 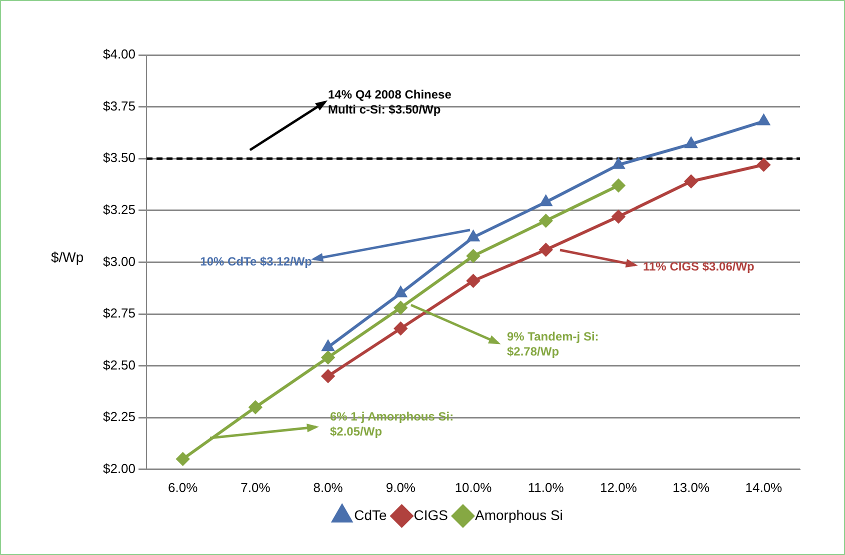 I want to click on x-tick-label: 10.0%, so click(x=473, y=487).